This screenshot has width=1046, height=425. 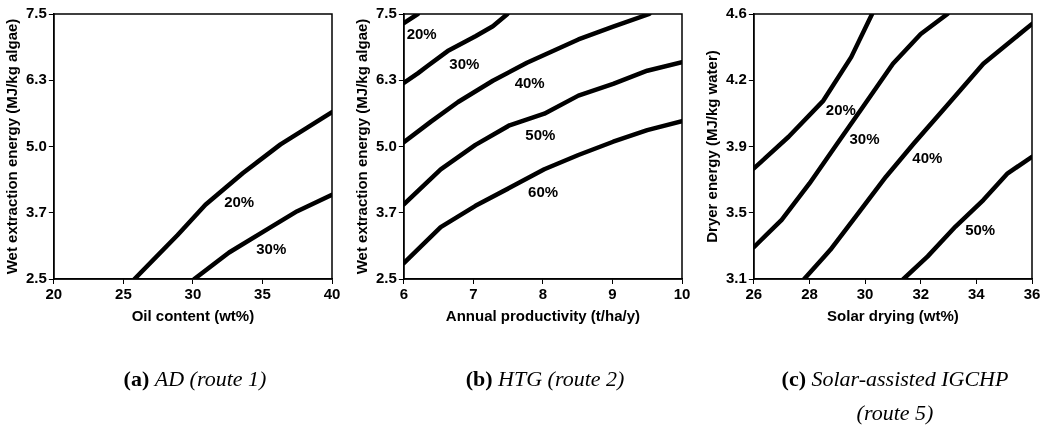 What do you see at coordinates (736, 145) in the screenshot?
I see `y-tick-label: 3.9` at bounding box center [736, 145].